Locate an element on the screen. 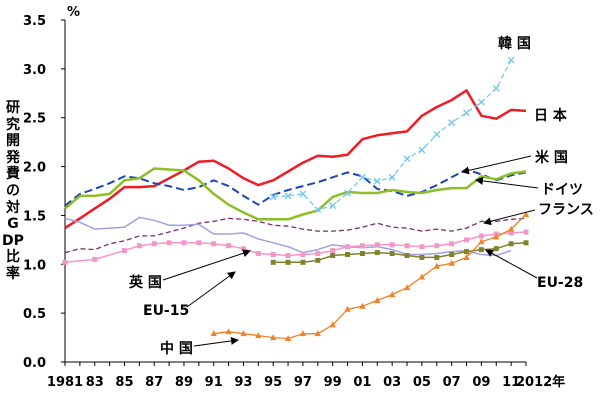 The width and height of the screenshot is (600, 401). x-tick-label: 1981 is located at coordinates (65, 382).